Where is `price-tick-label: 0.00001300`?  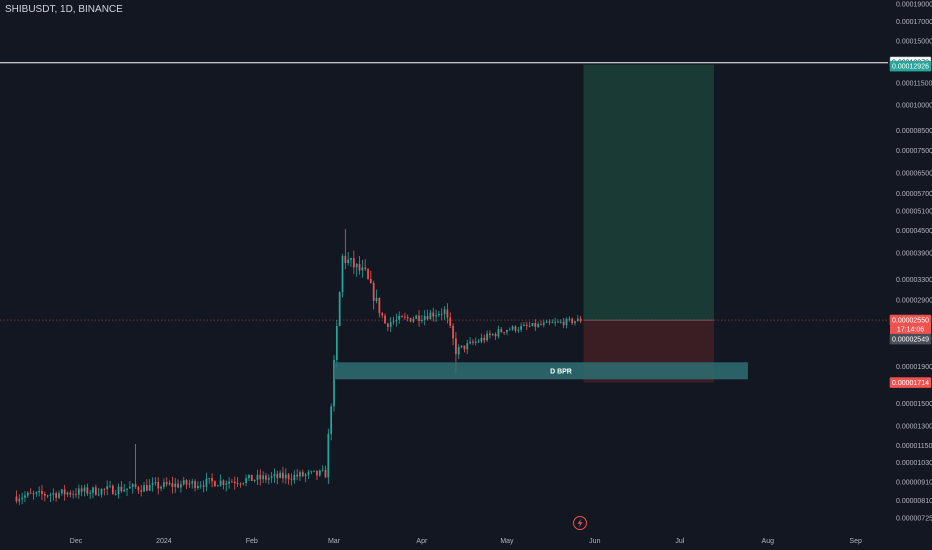 price-tick-label: 0.00001300 is located at coordinates (914, 427).